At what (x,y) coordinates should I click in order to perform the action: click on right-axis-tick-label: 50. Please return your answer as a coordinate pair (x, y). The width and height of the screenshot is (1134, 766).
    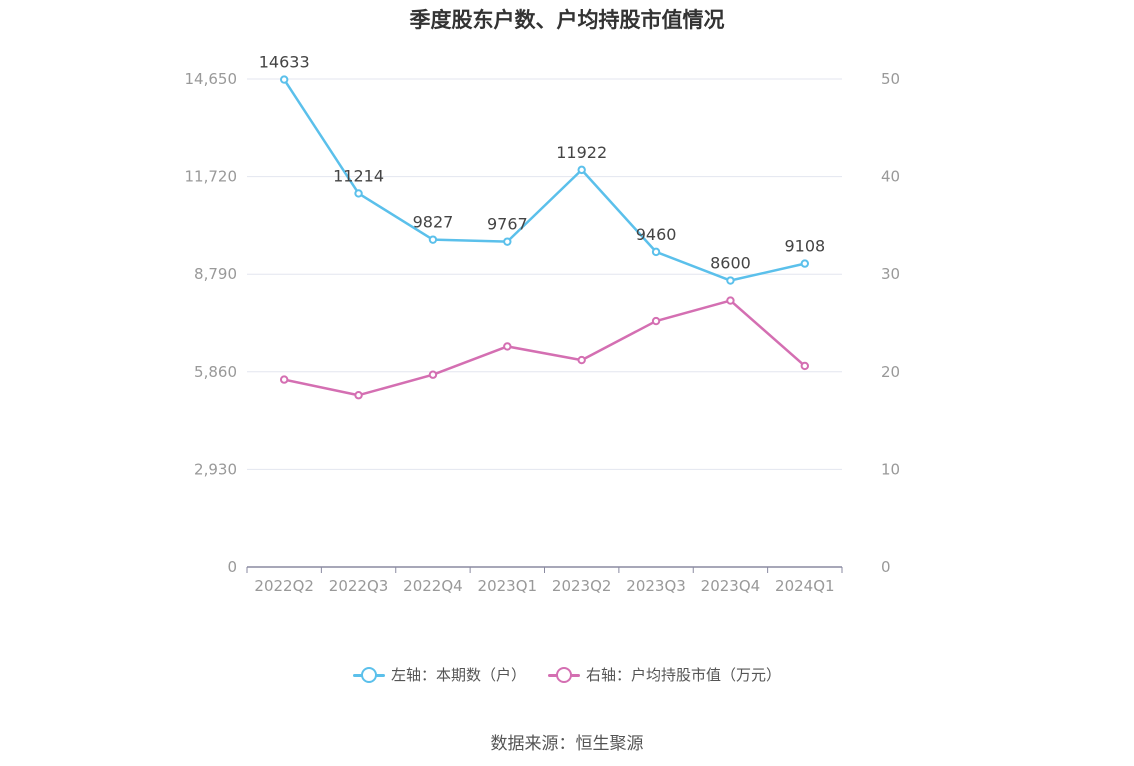
    Looking at the image, I should click on (890, 79).